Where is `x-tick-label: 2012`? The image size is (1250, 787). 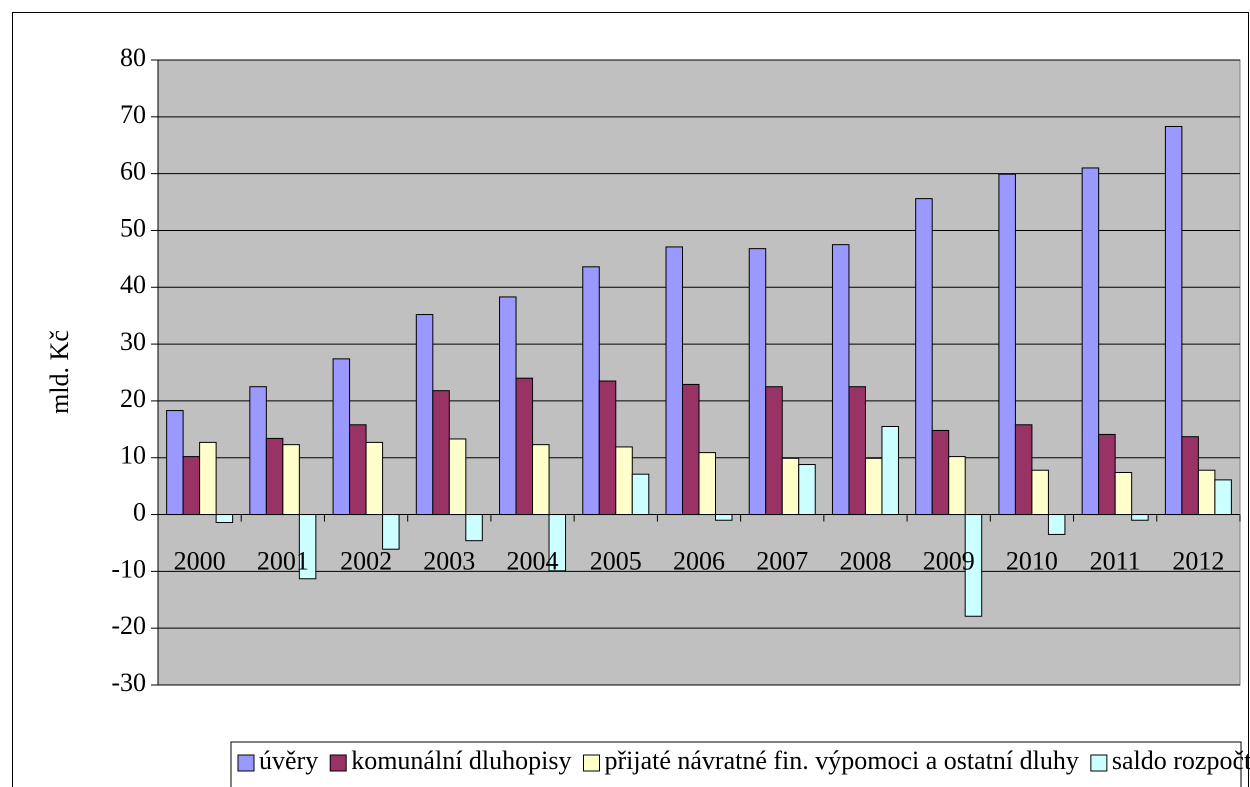 x-tick-label: 2012 is located at coordinates (1198, 561).